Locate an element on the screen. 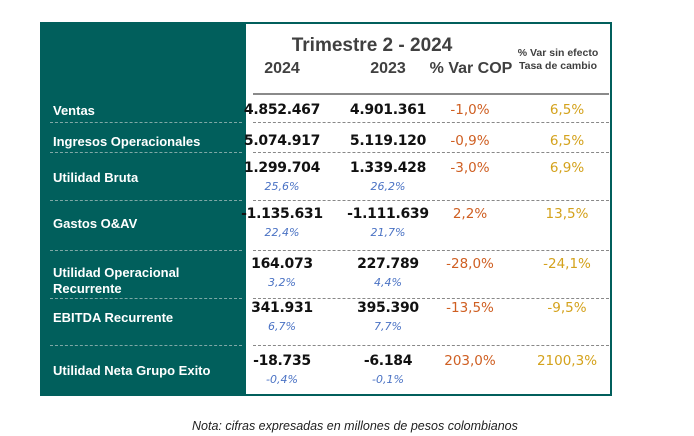  row-label: Utilidad Bruta is located at coordinates (96, 177).